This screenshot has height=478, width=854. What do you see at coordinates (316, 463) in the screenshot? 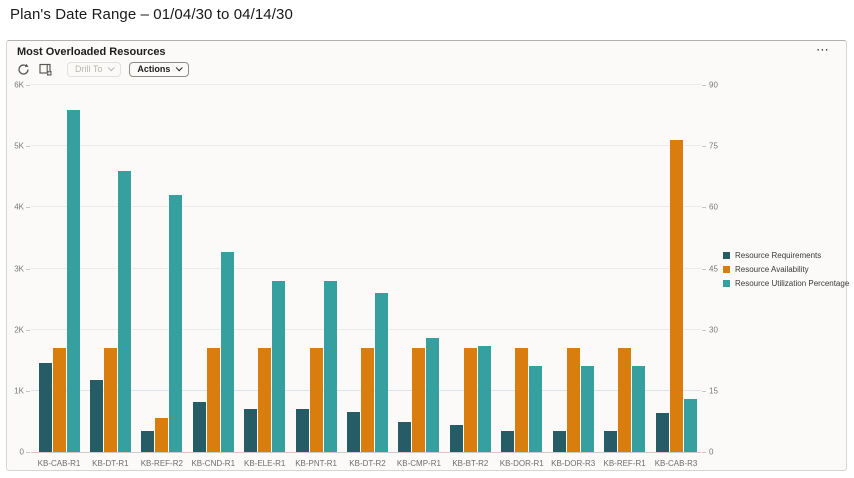
I see `x-axis-category-label: KB-PNT-R1` at bounding box center [316, 463].